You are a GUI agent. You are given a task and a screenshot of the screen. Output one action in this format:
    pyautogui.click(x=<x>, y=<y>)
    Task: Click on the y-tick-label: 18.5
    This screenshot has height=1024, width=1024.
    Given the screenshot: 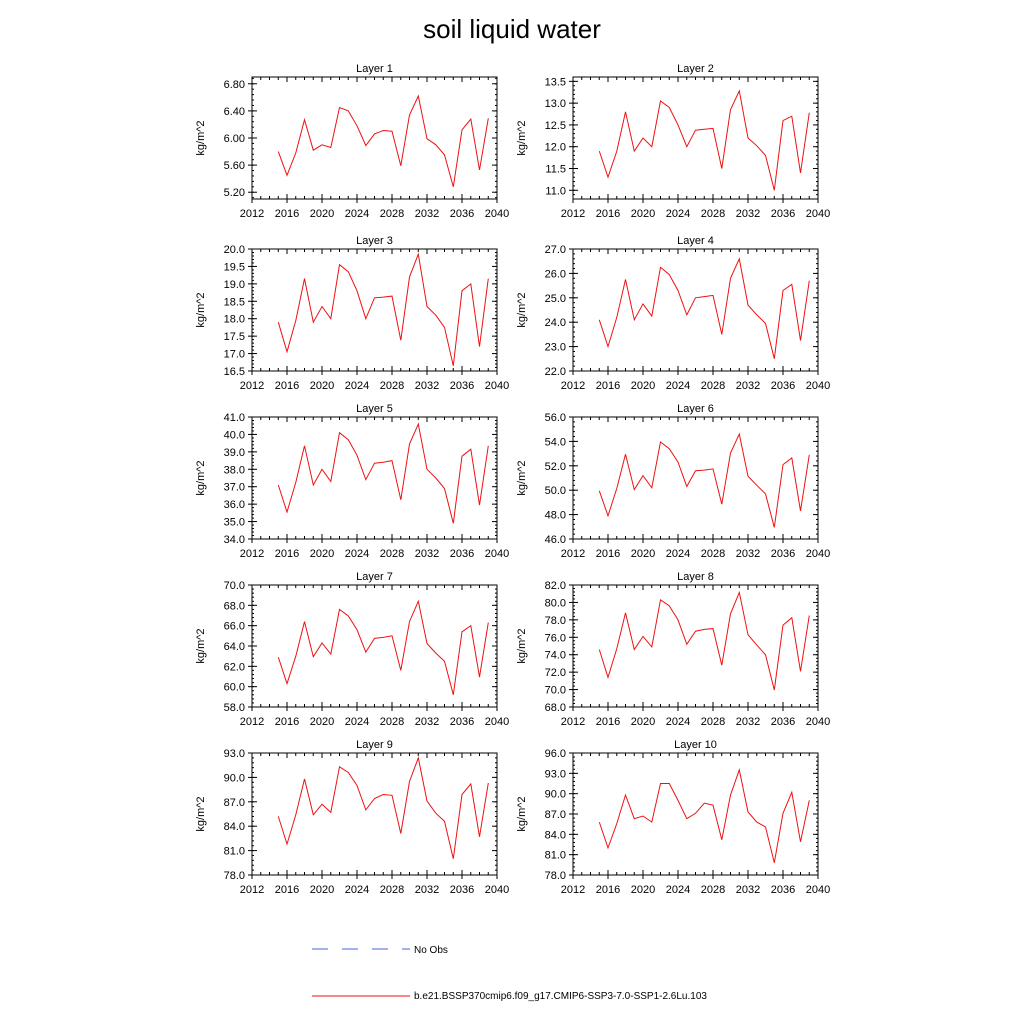 What is the action you would take?
    pyautogui.click(x=234, y=302)
    